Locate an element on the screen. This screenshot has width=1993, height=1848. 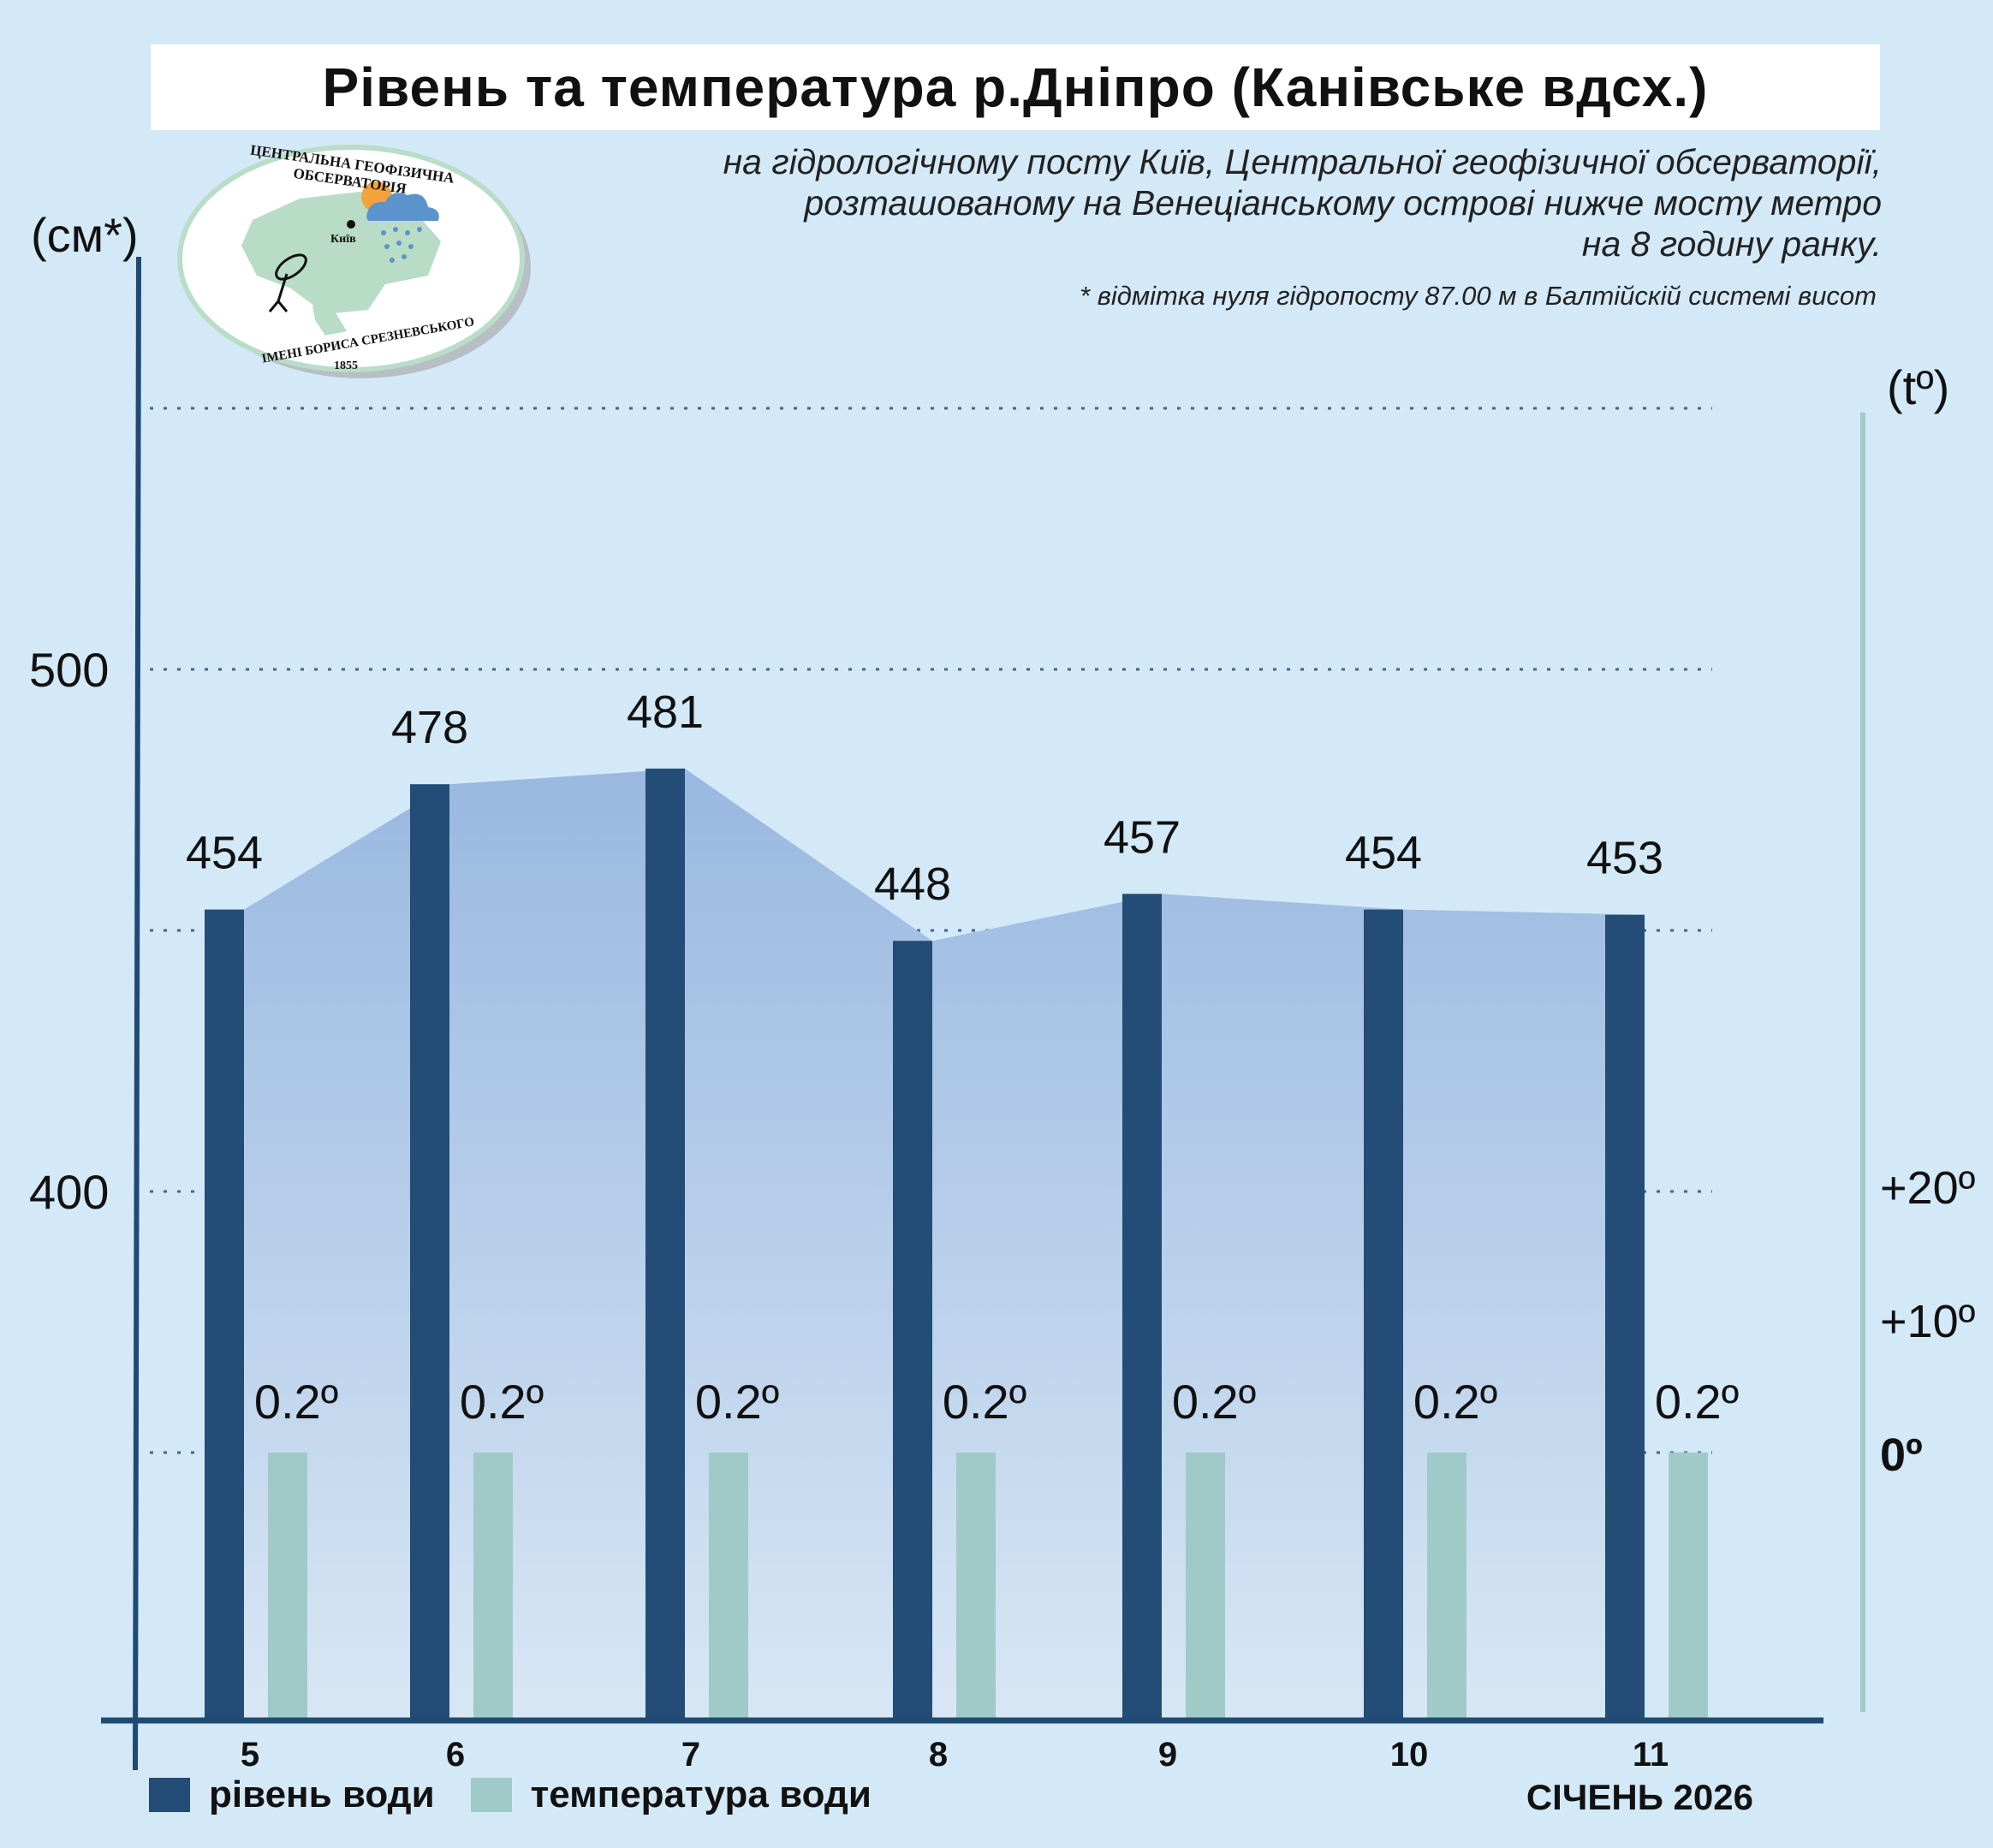
x-tick-label: 9 is located at coordinates (1167, 1755).